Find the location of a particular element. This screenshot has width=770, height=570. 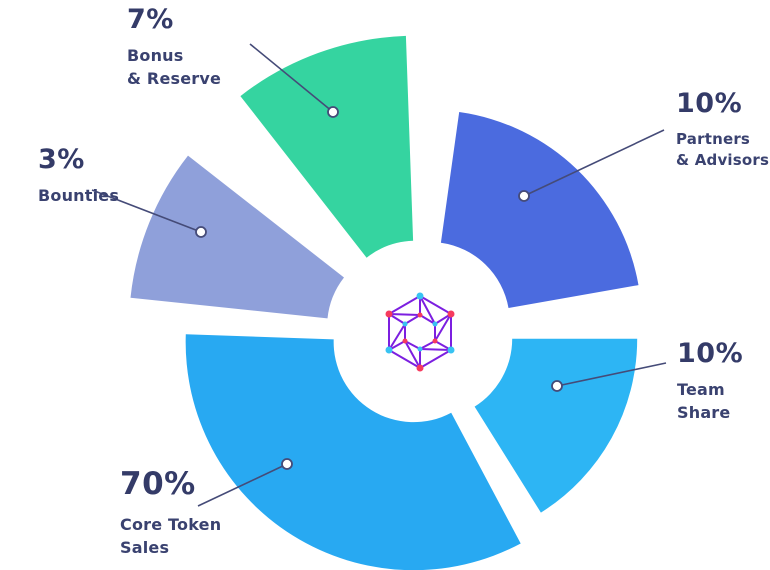

pie-segment-bonus-reserve is located at coordinates (327, 146).